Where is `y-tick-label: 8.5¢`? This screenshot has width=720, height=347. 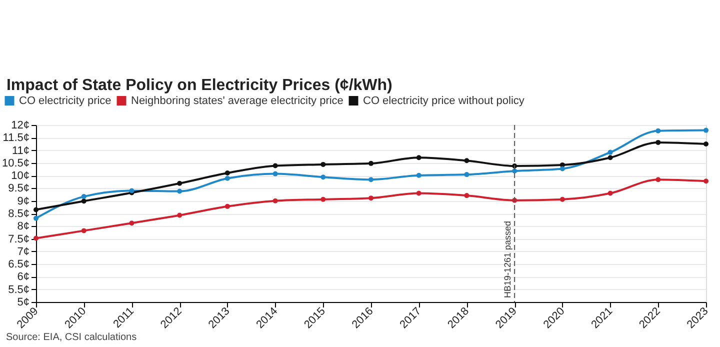
y-tick-label: 8.5¢ is located at coordinates (19, 214).